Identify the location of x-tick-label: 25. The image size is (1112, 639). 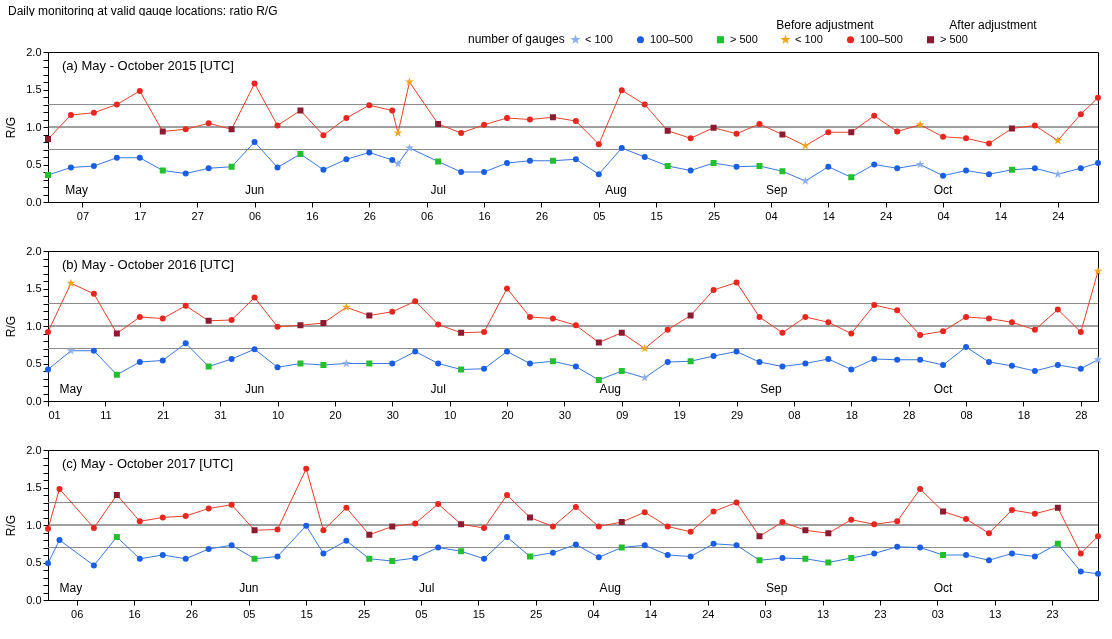
(536, 613).